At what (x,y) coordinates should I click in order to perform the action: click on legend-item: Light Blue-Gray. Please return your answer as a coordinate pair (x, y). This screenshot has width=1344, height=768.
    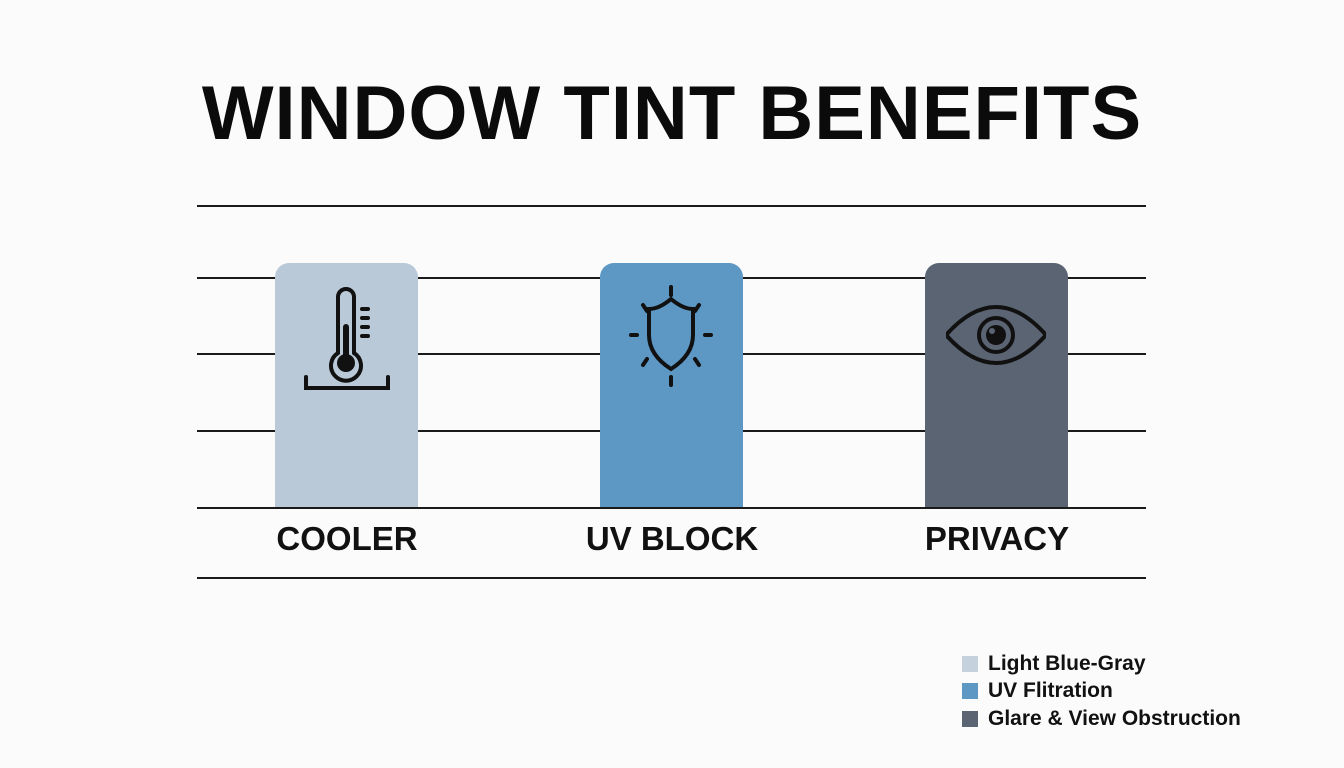
    Looking at the image, I should click on (1101, 664).